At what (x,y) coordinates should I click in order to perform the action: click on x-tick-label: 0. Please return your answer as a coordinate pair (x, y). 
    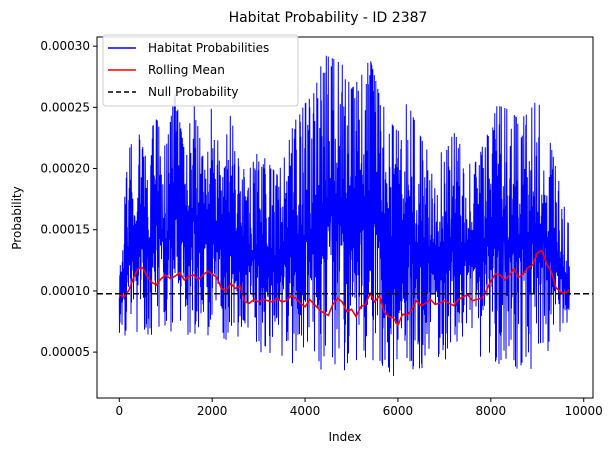
    Looking at the image, I should click on (119, 411).